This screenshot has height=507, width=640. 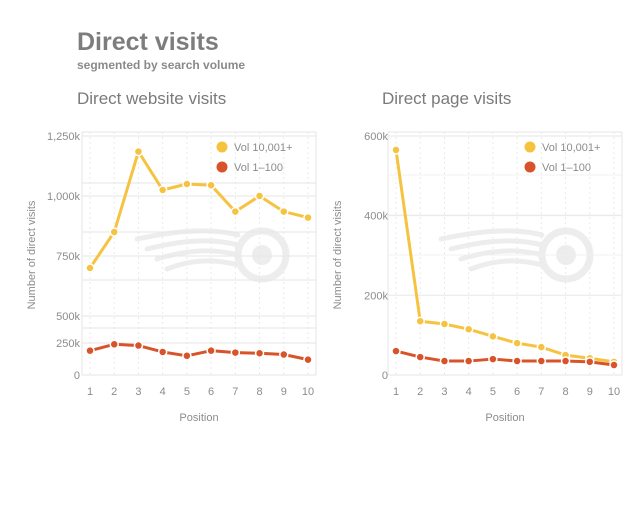 I want to click on page-subtitle: segmented by search volume, so click(x=161, y=65).